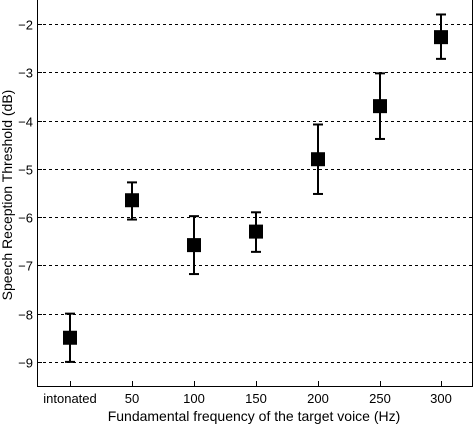  Describe the element at coordinates (25, 73) in the screenshot. I see `y-tick-label: −3` at that location.